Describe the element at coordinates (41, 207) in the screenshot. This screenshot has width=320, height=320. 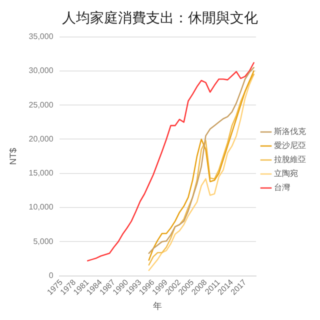
I see `y-tick-label: 10,000` at that location.